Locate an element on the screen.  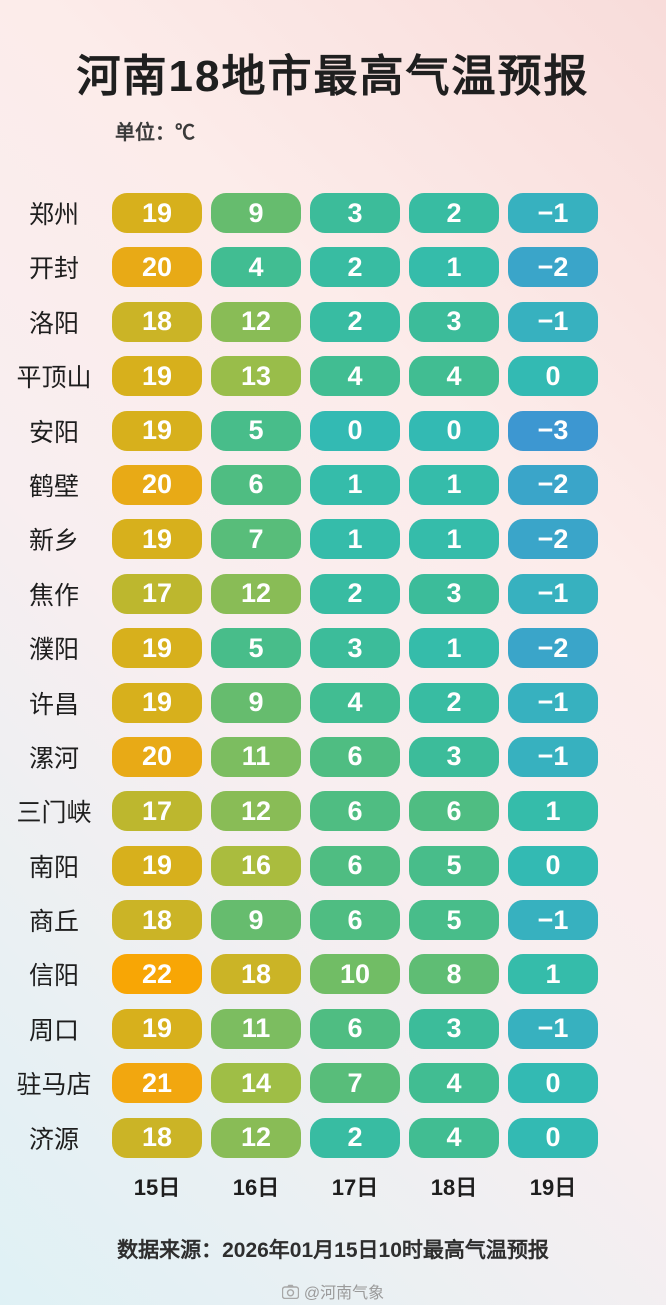
temp-cell: 16 is located at coordinates (256, 865).